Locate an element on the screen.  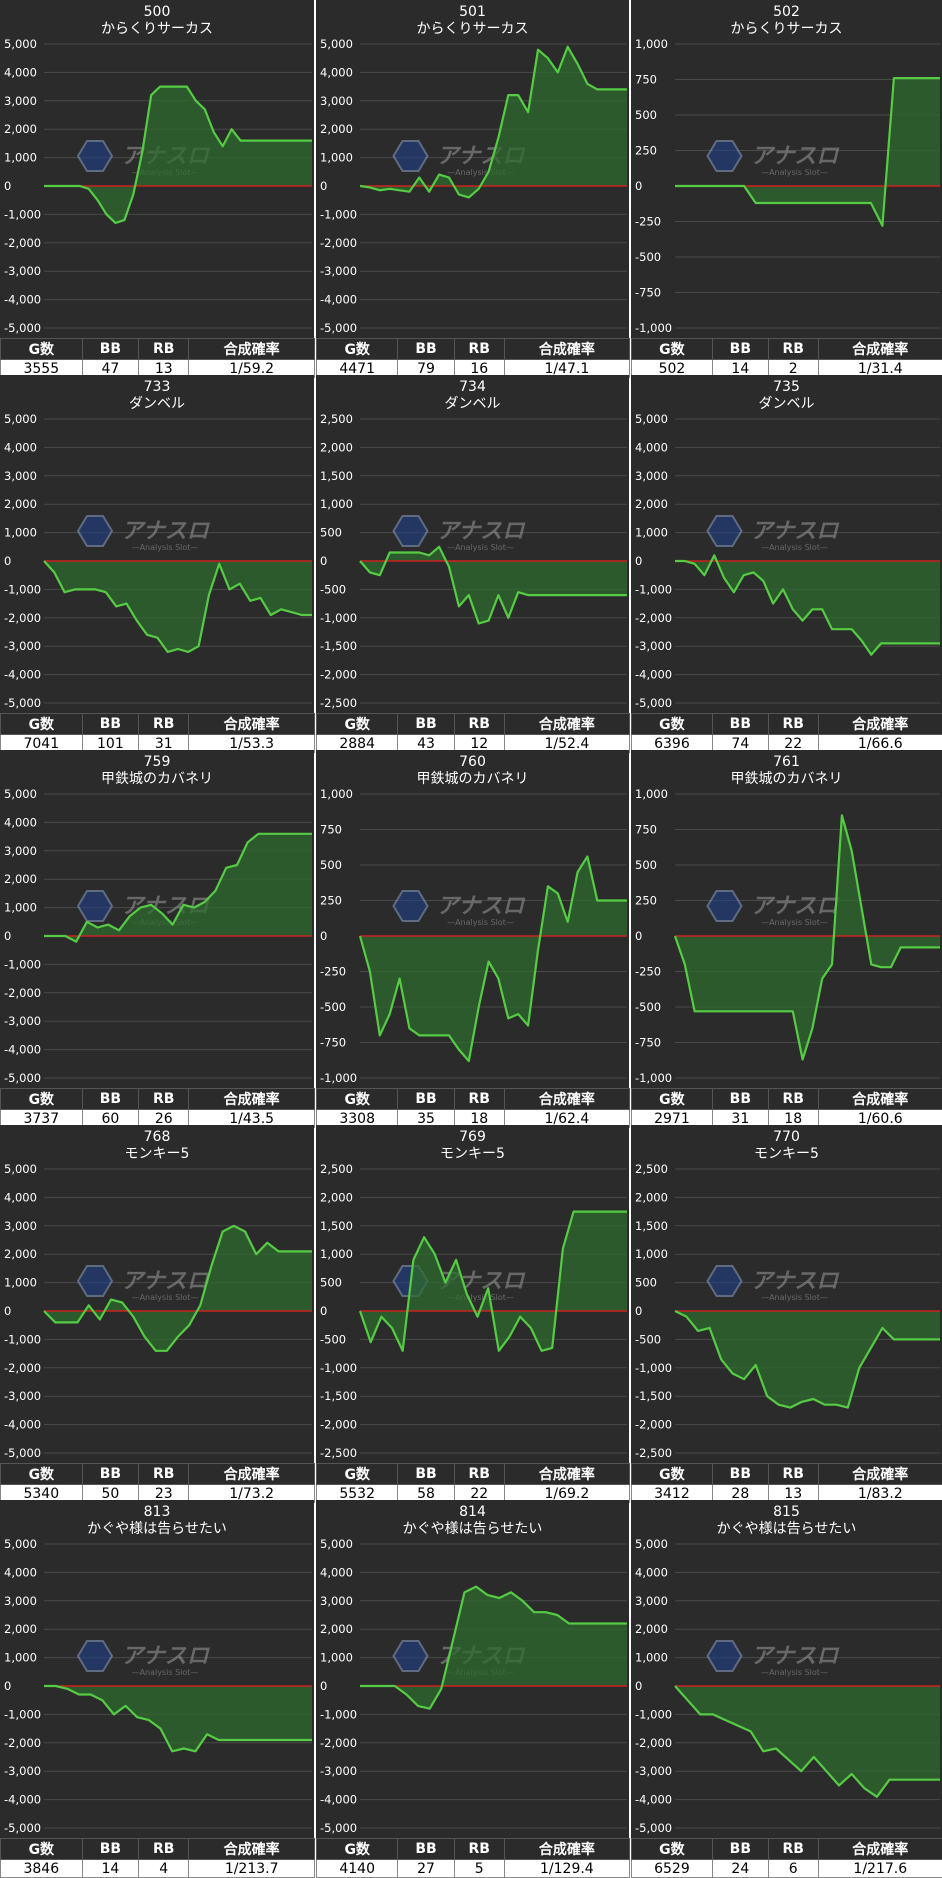
chart-subtitle: からくりサーカス is located at coordinates (473, 29).